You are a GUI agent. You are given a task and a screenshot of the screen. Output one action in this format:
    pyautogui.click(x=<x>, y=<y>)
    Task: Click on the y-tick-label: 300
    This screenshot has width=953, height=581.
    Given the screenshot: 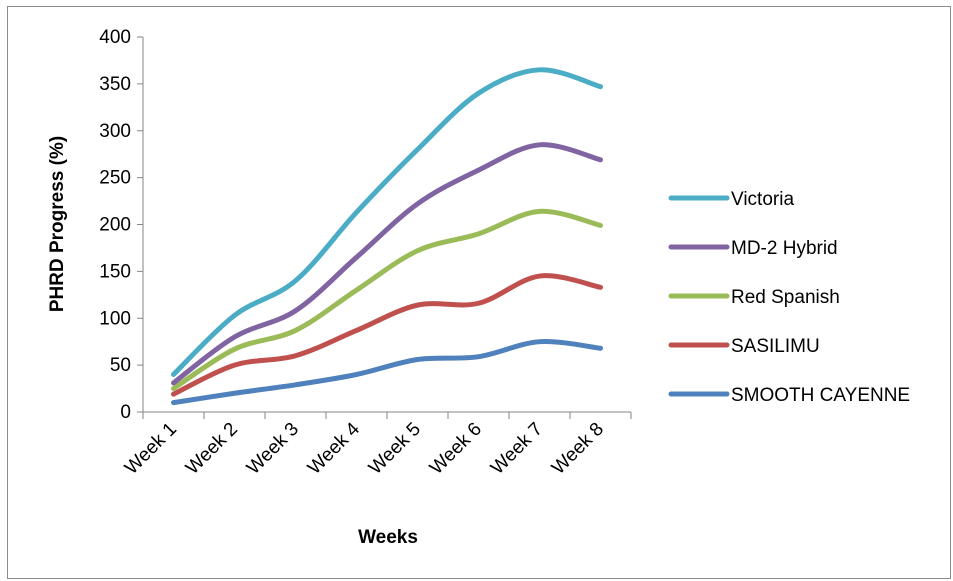 What is the action you would take?
    pyautogui.click(x=115, y=131)
    